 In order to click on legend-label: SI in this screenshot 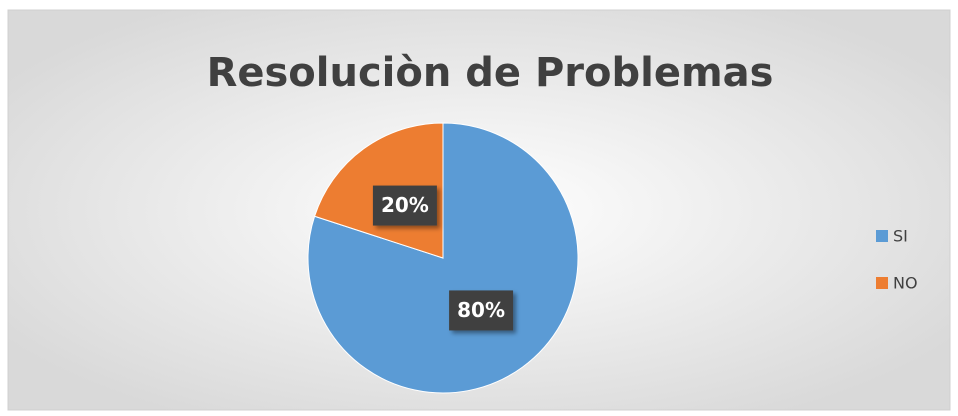, I will do `click(900, 236)`.